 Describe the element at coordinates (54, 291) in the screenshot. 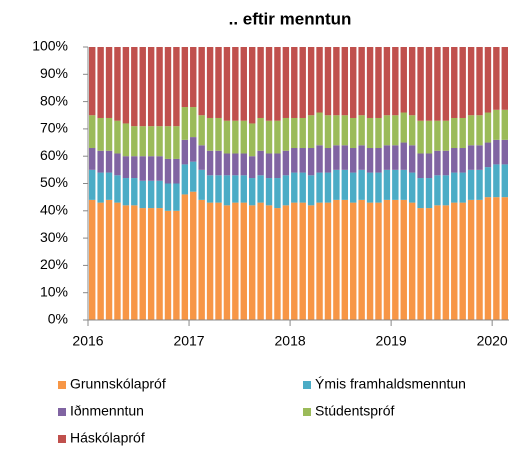

I see `y-tick-label: 10%` at that location.